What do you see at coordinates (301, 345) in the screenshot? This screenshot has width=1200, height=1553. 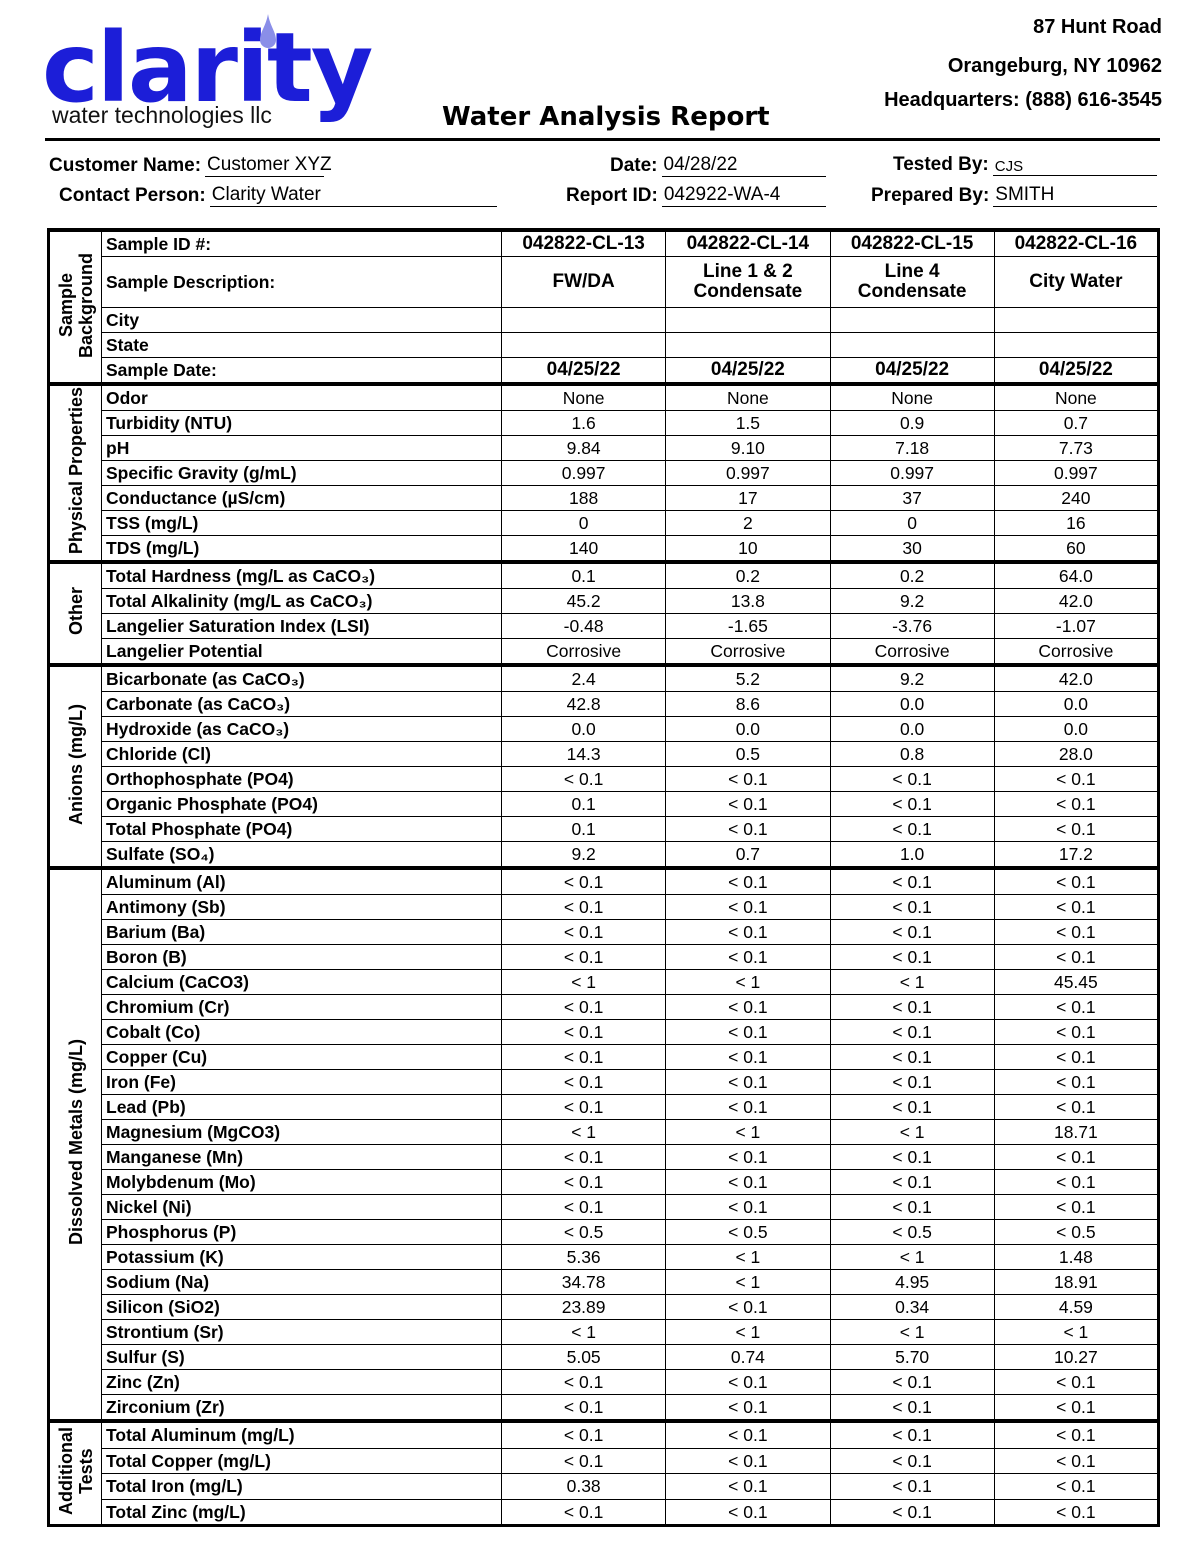 I see `row-label: State` at bounding box center [301, 345].